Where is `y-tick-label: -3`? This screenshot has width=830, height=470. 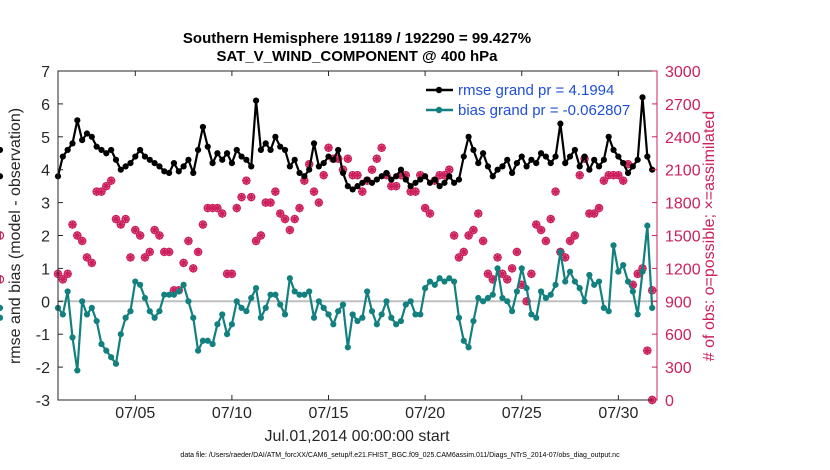 y-tick-label: -3 is located at coordinates (43, 401).